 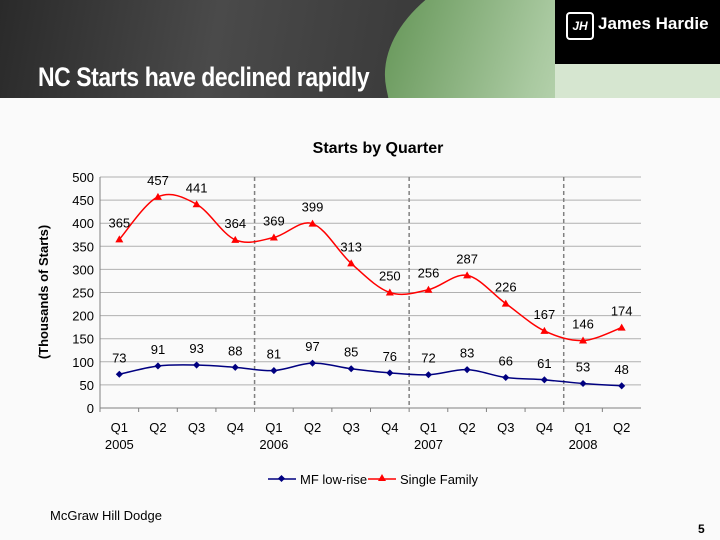 I want to click on y-tick-label: 500, so click(x=83, y=177).